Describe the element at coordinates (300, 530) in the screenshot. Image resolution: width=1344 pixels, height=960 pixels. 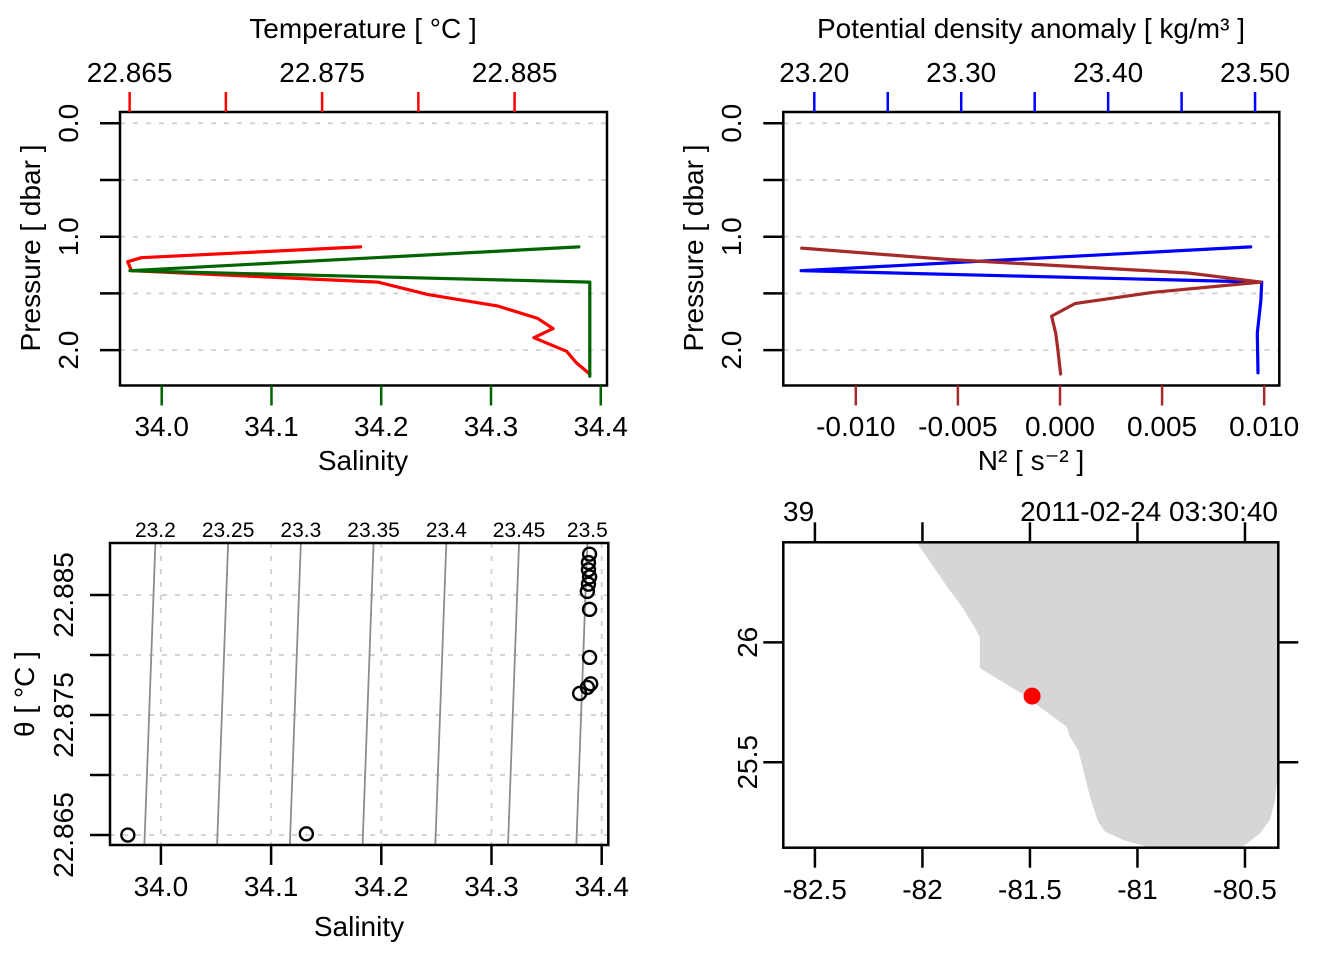
I see `isopycnal-label: 23.3` at that location.